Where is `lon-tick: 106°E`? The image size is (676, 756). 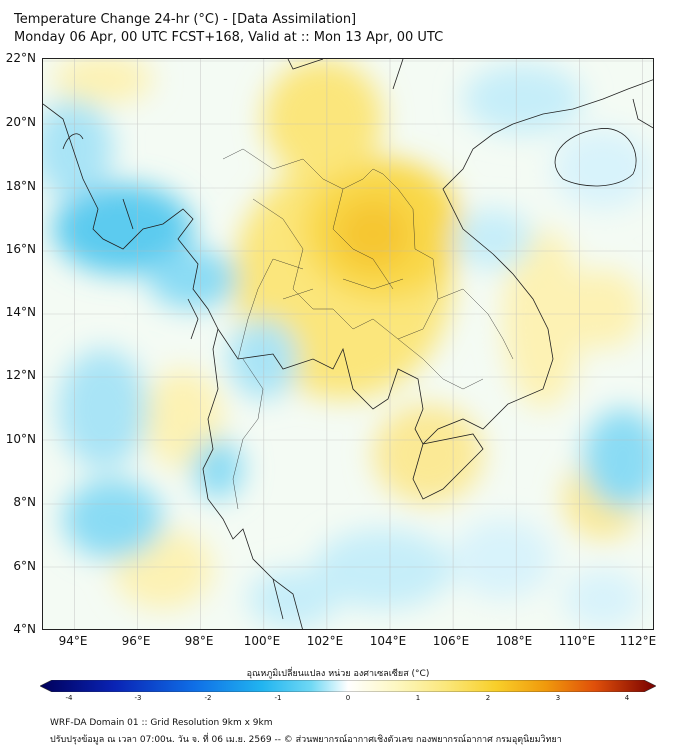 lon-tick: 106°E is located at coordinates (451, 641).